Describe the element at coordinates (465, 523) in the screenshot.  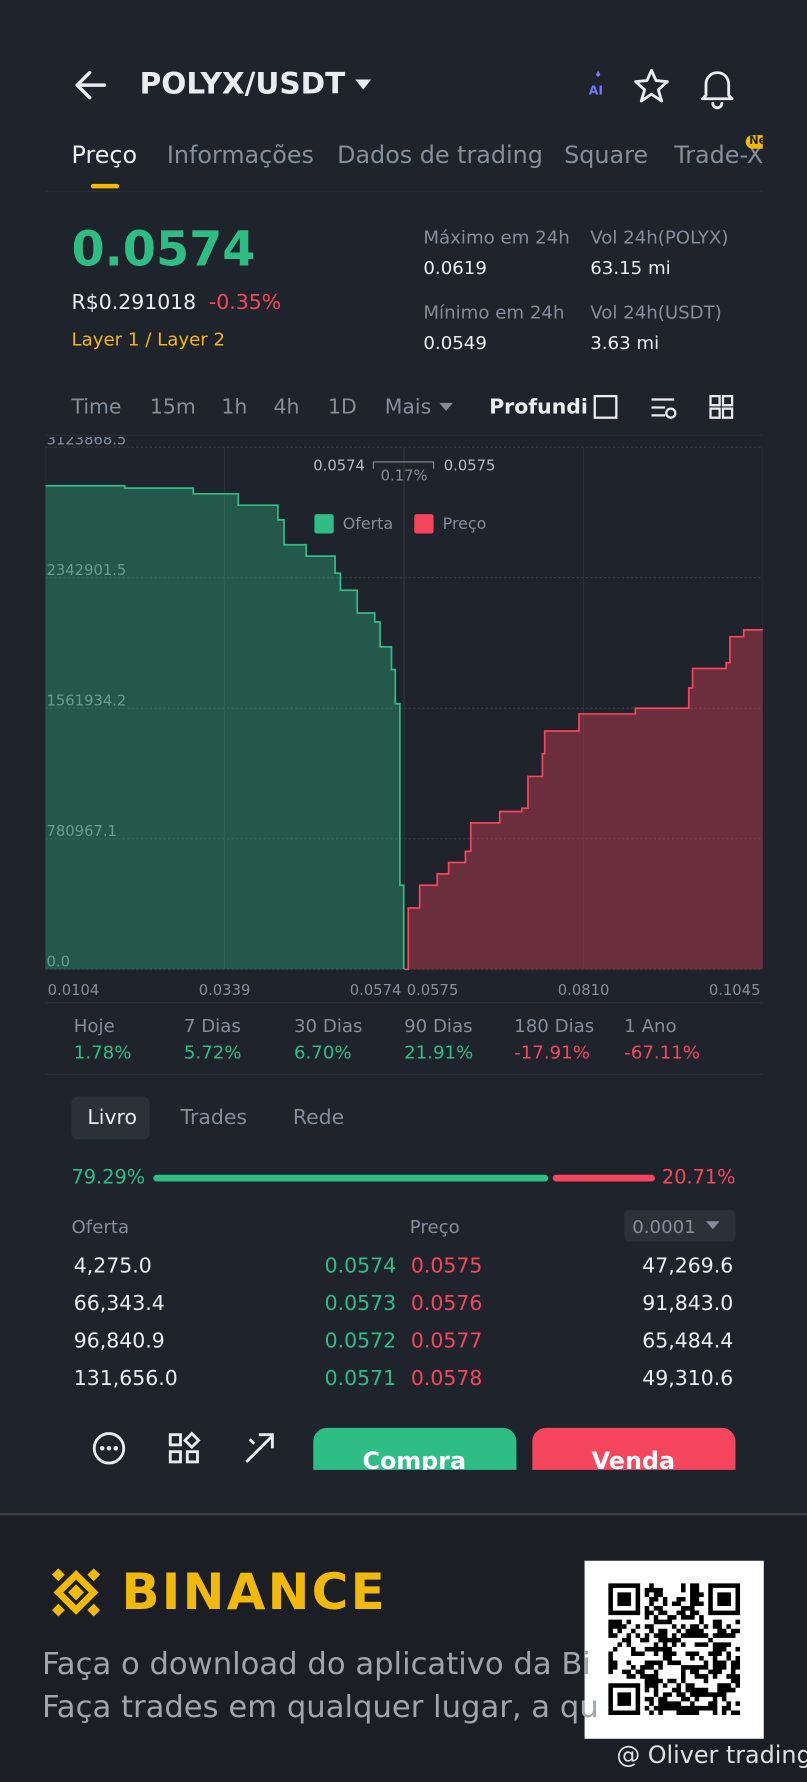
I see `legend-label: Preço` at that location.